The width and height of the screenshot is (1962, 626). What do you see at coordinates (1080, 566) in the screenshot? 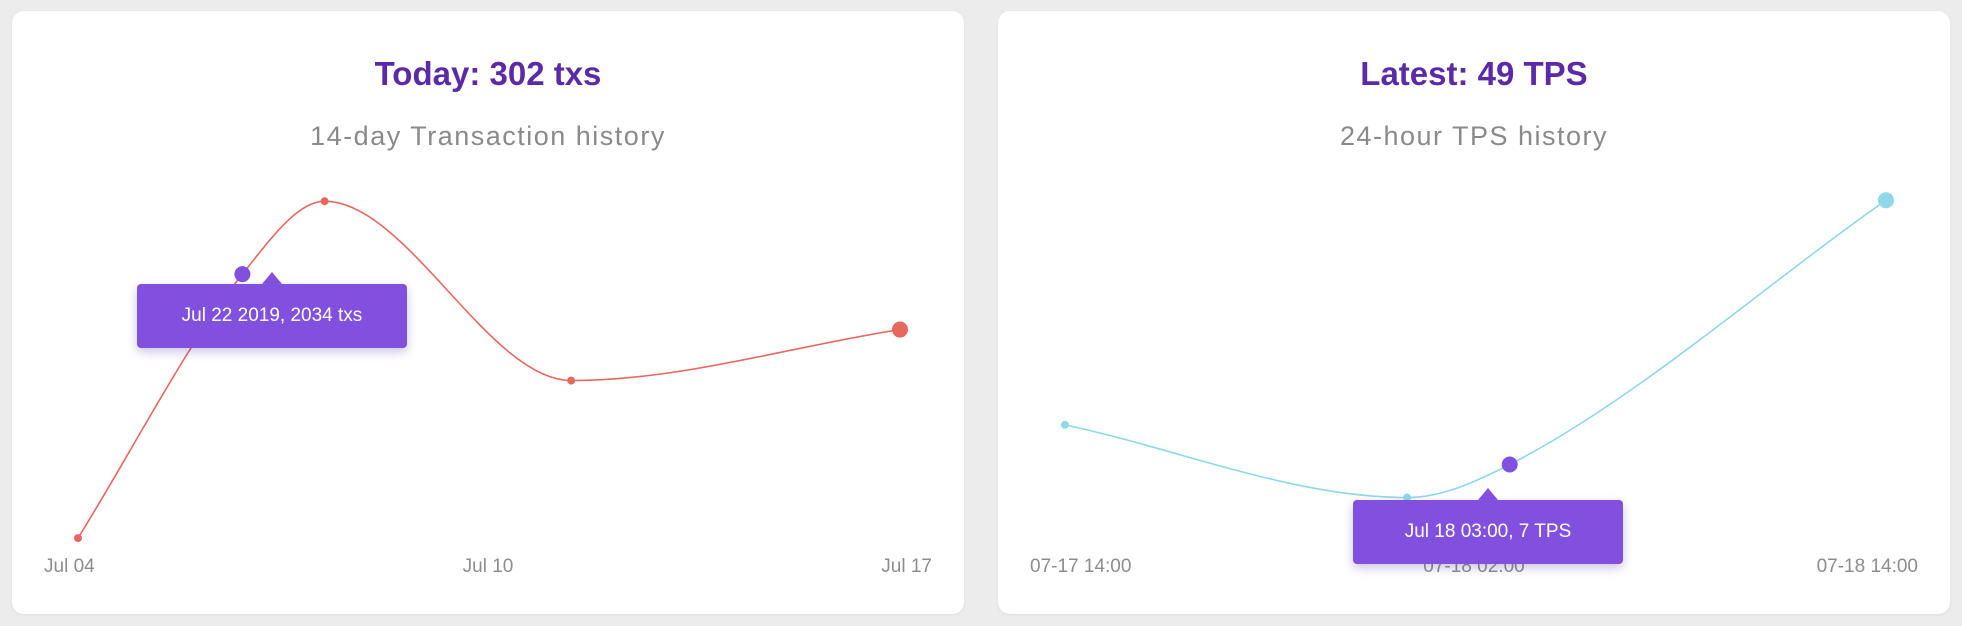
I see `tps-x-tick-label: 07-17 14:00` at bounding box center [1080, 566].